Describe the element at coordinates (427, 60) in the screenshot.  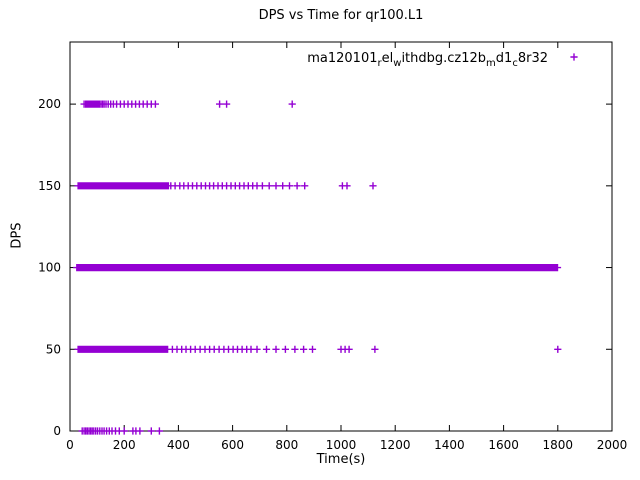
I see `legend-label: ma120101relwithdbg.cz12bmd1c8r32` at that location.